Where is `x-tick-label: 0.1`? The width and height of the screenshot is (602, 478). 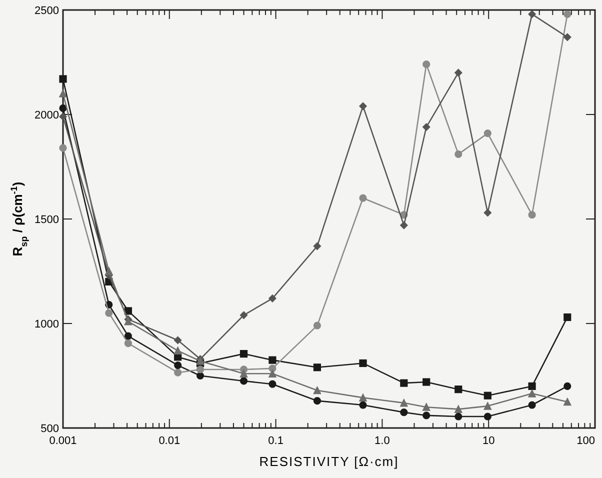 x-tick-label: 0.1 is located at coordinates (276, 441).